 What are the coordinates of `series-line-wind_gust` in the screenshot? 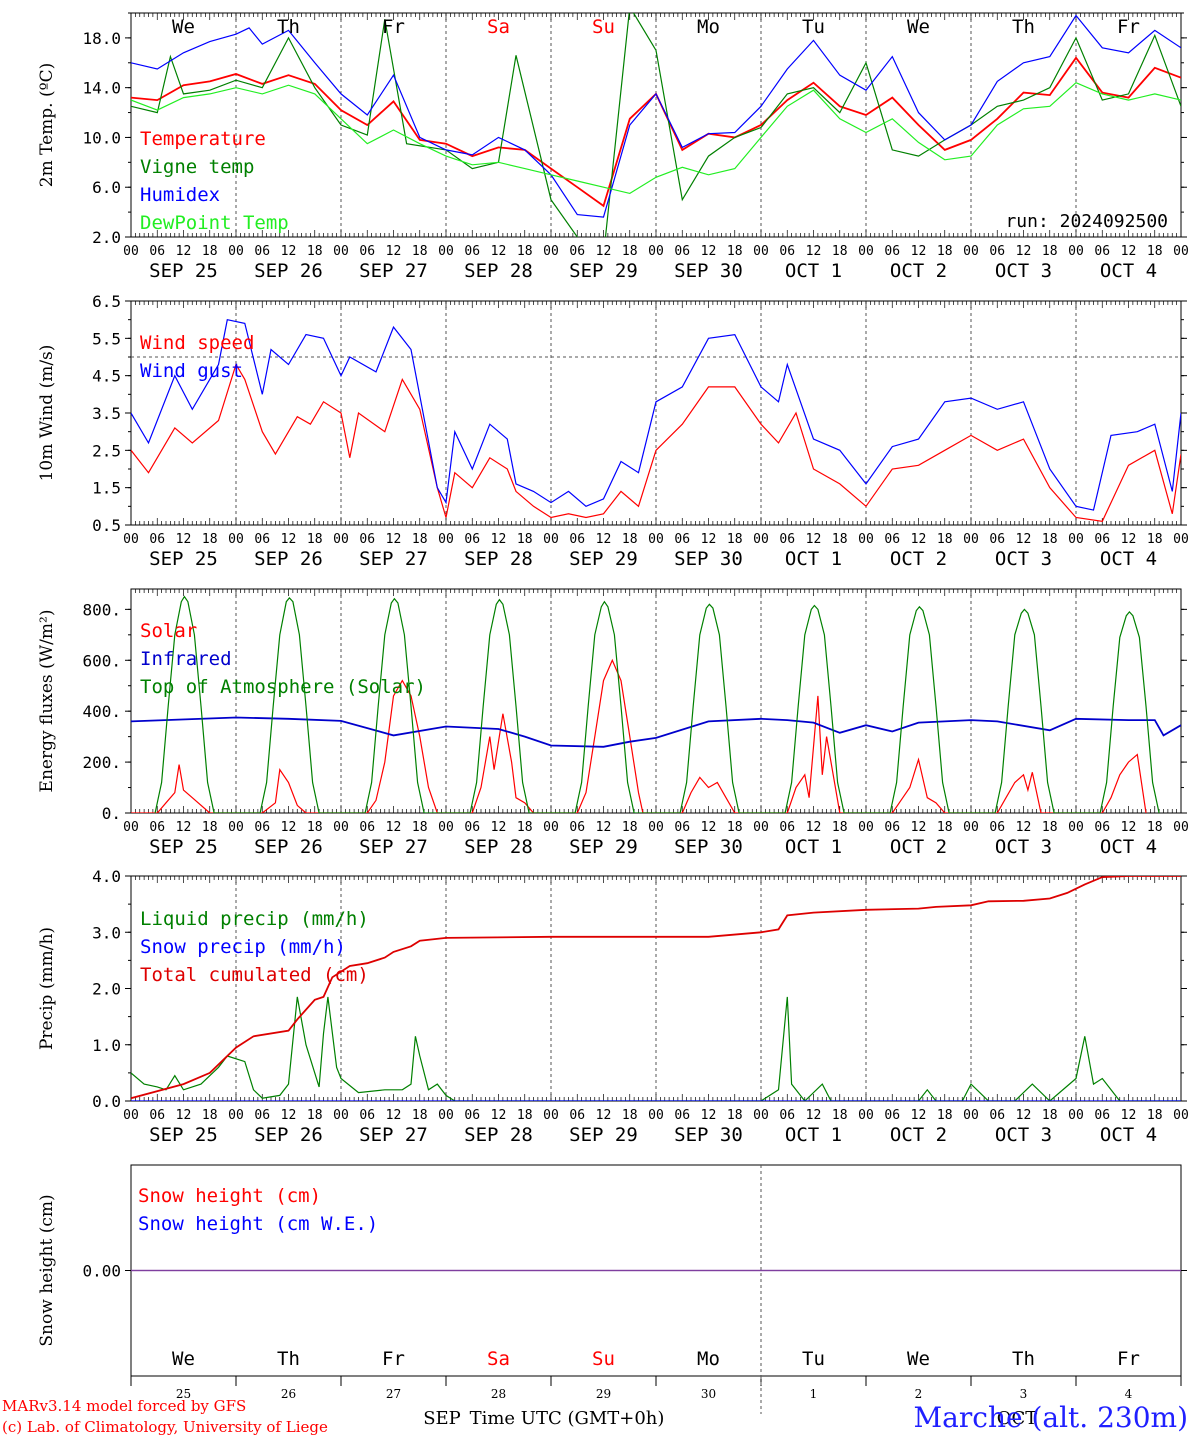 It's located at (656, 414).